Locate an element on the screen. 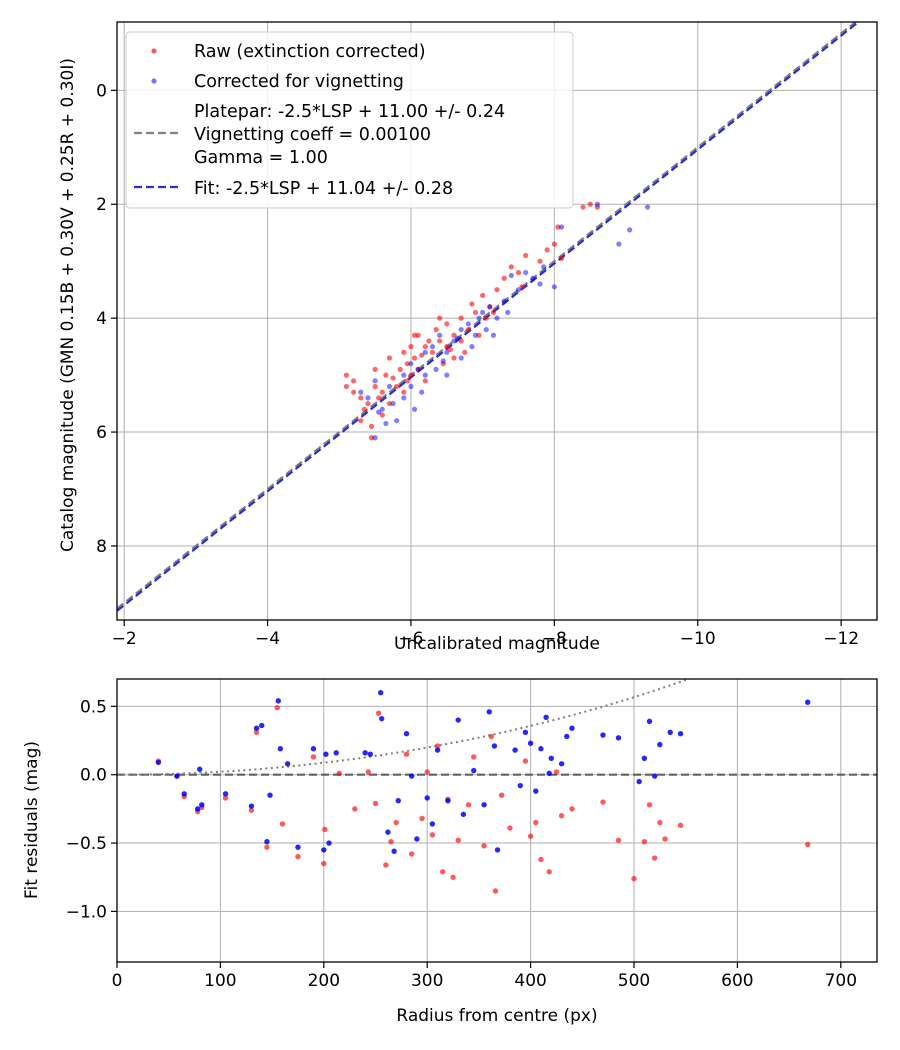 This screenshot has width=900, height=1050. bottom-y-axis-label: Fit residuals (mag) is located at coordinates (32, 820).